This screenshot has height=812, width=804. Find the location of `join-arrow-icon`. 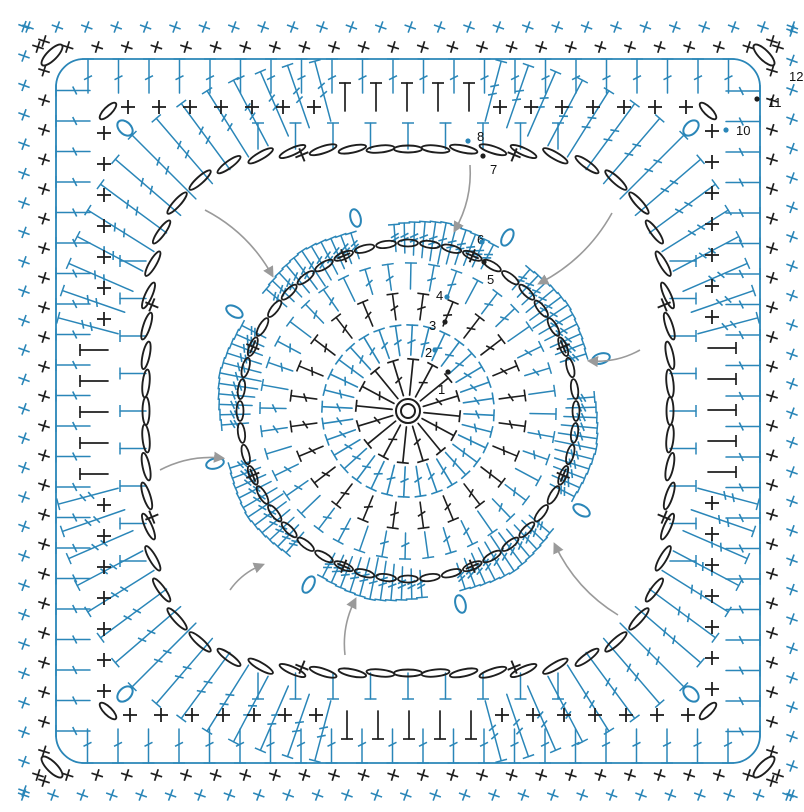

join-arrow-icon is located at coordinates (247, 576).